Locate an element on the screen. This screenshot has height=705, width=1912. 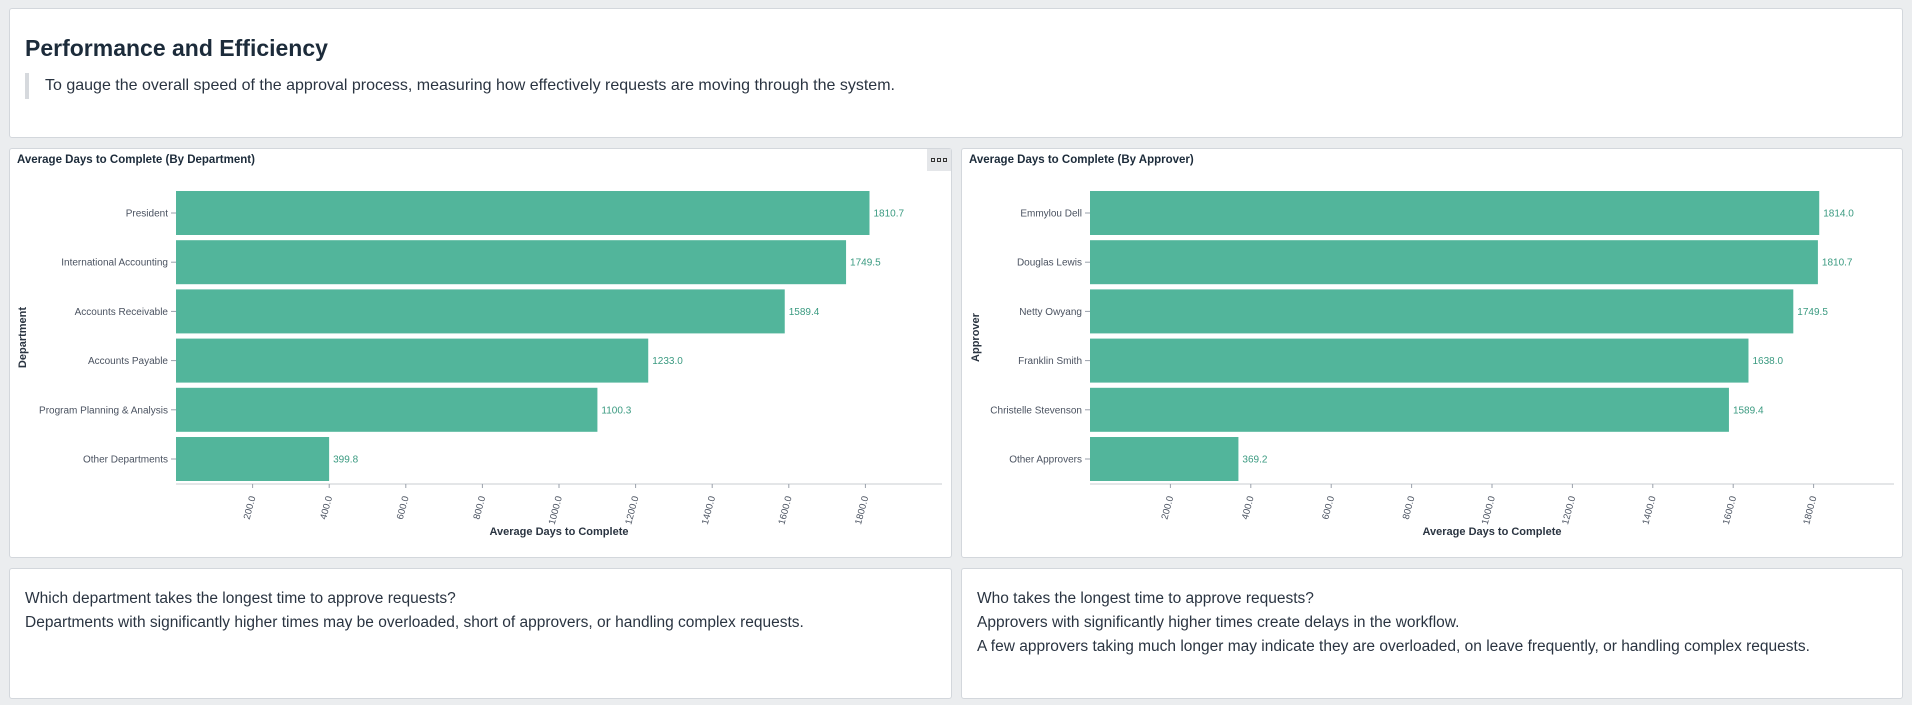
y-axis-label: Approver is located at coordinates (976, 337).